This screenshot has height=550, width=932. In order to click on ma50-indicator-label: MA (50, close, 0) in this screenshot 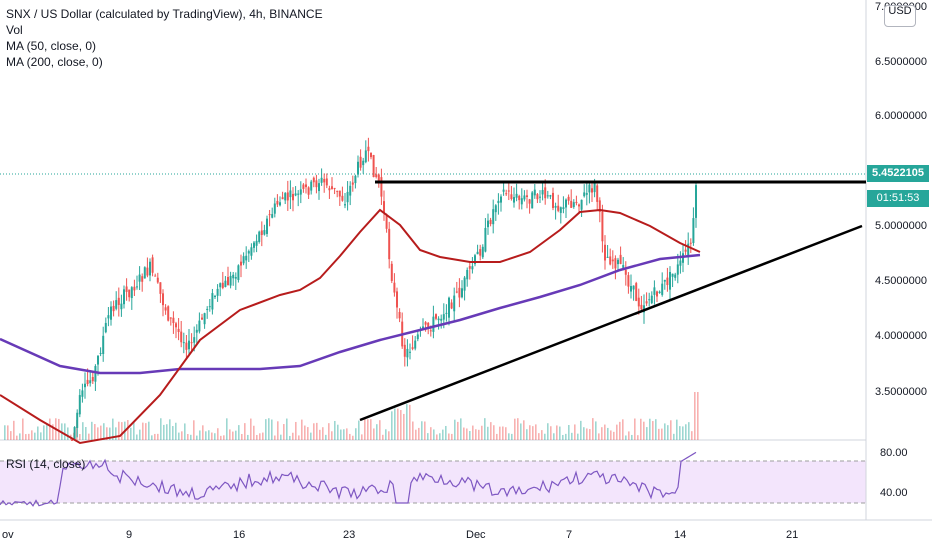, I will do `click(51, 46)`.